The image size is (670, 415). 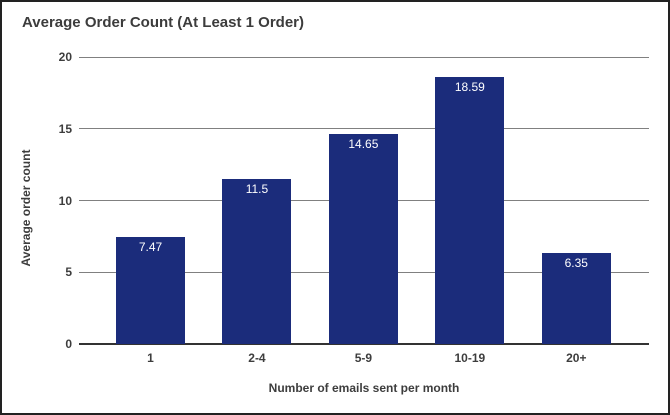 What do you see at coordinates (65, 57) in the screenshot?
I see `y-tick-label: 20` at bounding box center [65, 57].